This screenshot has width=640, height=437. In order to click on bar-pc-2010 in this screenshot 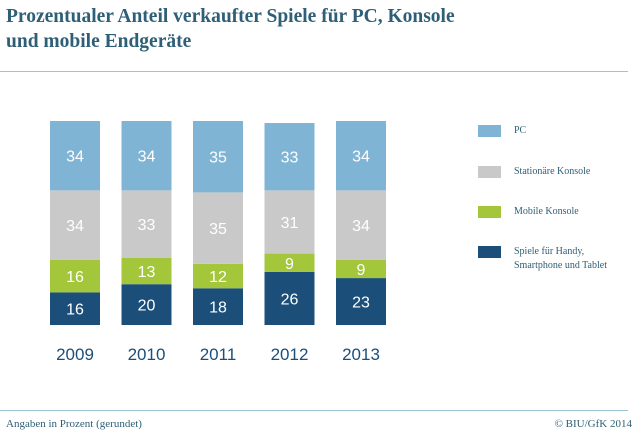, I will do `click(146, 156)`.